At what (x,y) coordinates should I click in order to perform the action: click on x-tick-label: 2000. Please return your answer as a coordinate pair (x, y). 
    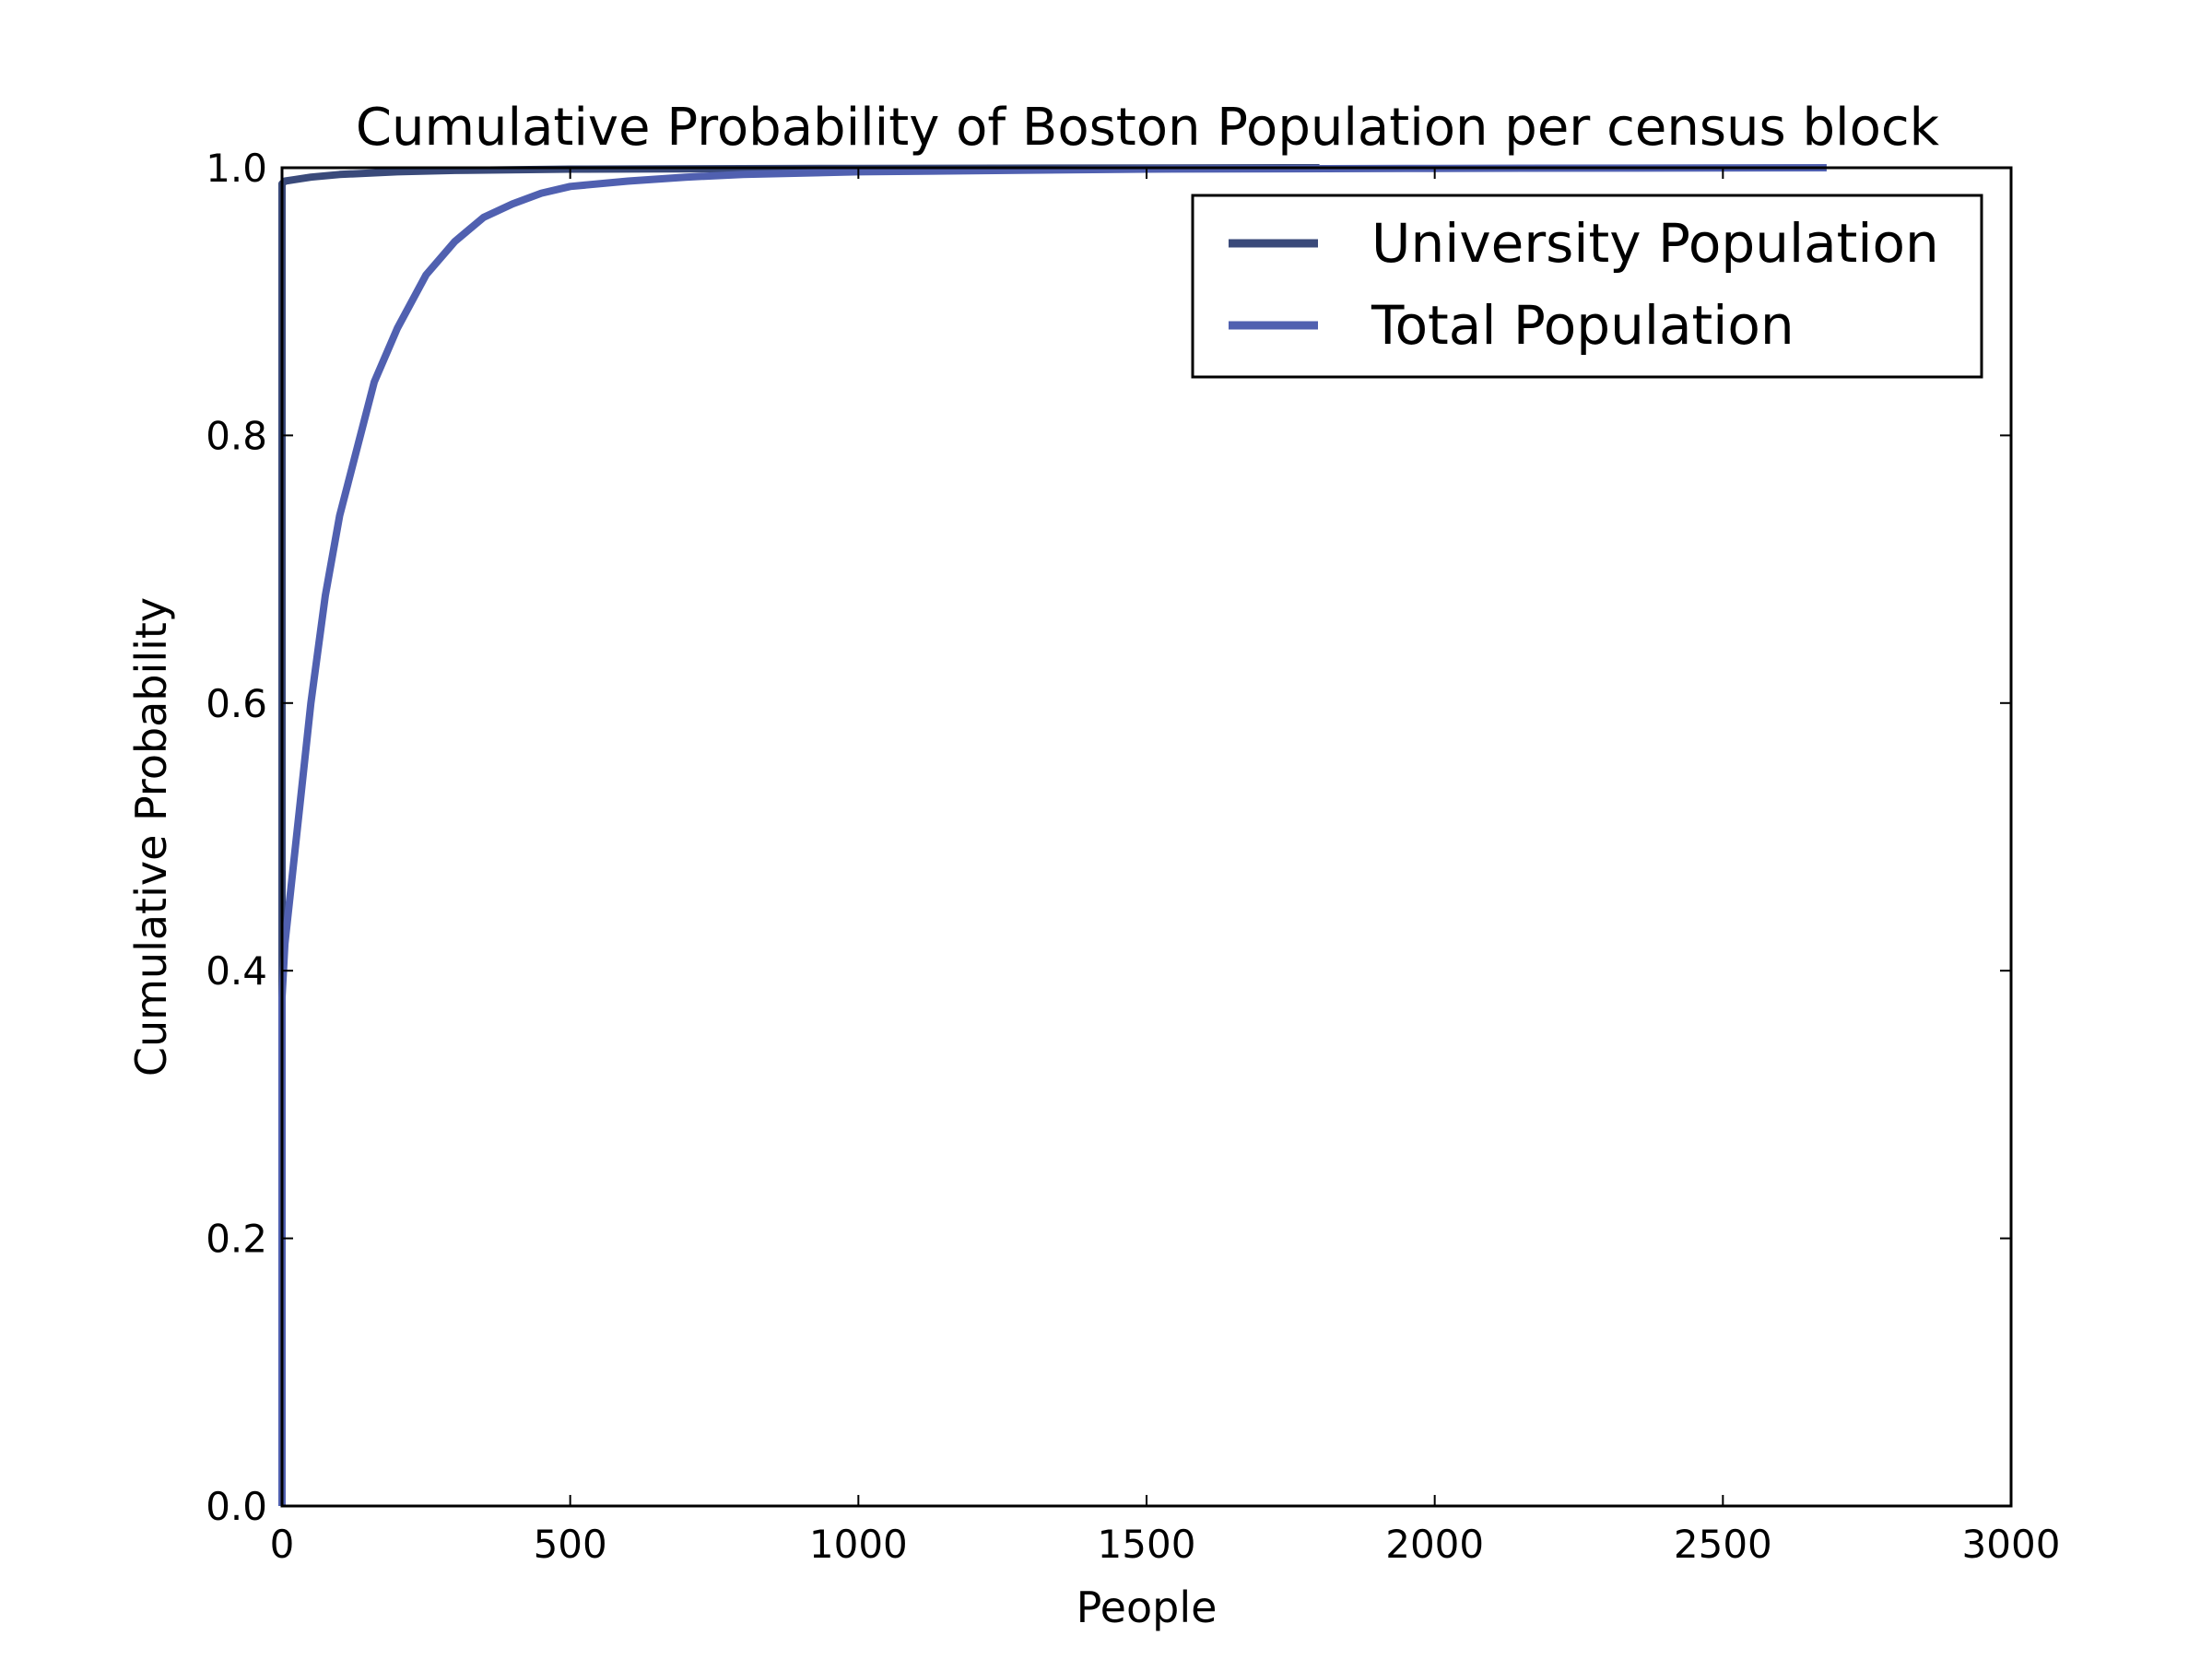
    Looking at the image, I should click on (1434, 1544).